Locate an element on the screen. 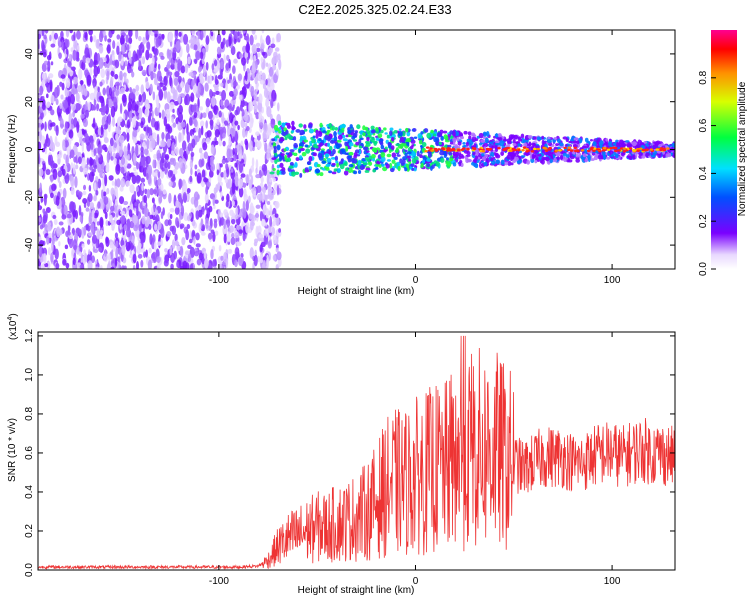 The image size is (750, 600). snr-xlabel: Height of straight line (km) is located at coordinates (356, 590).